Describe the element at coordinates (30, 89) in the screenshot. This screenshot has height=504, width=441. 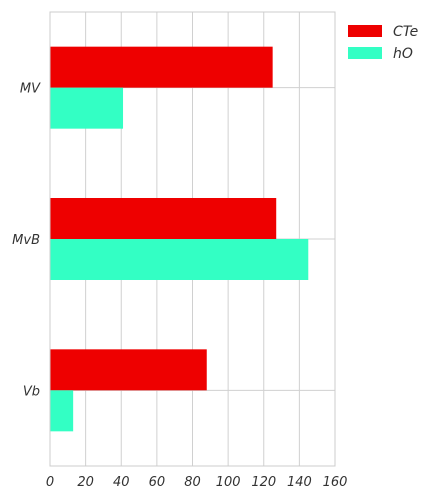
I see `y-tick-label: MV` at that location.